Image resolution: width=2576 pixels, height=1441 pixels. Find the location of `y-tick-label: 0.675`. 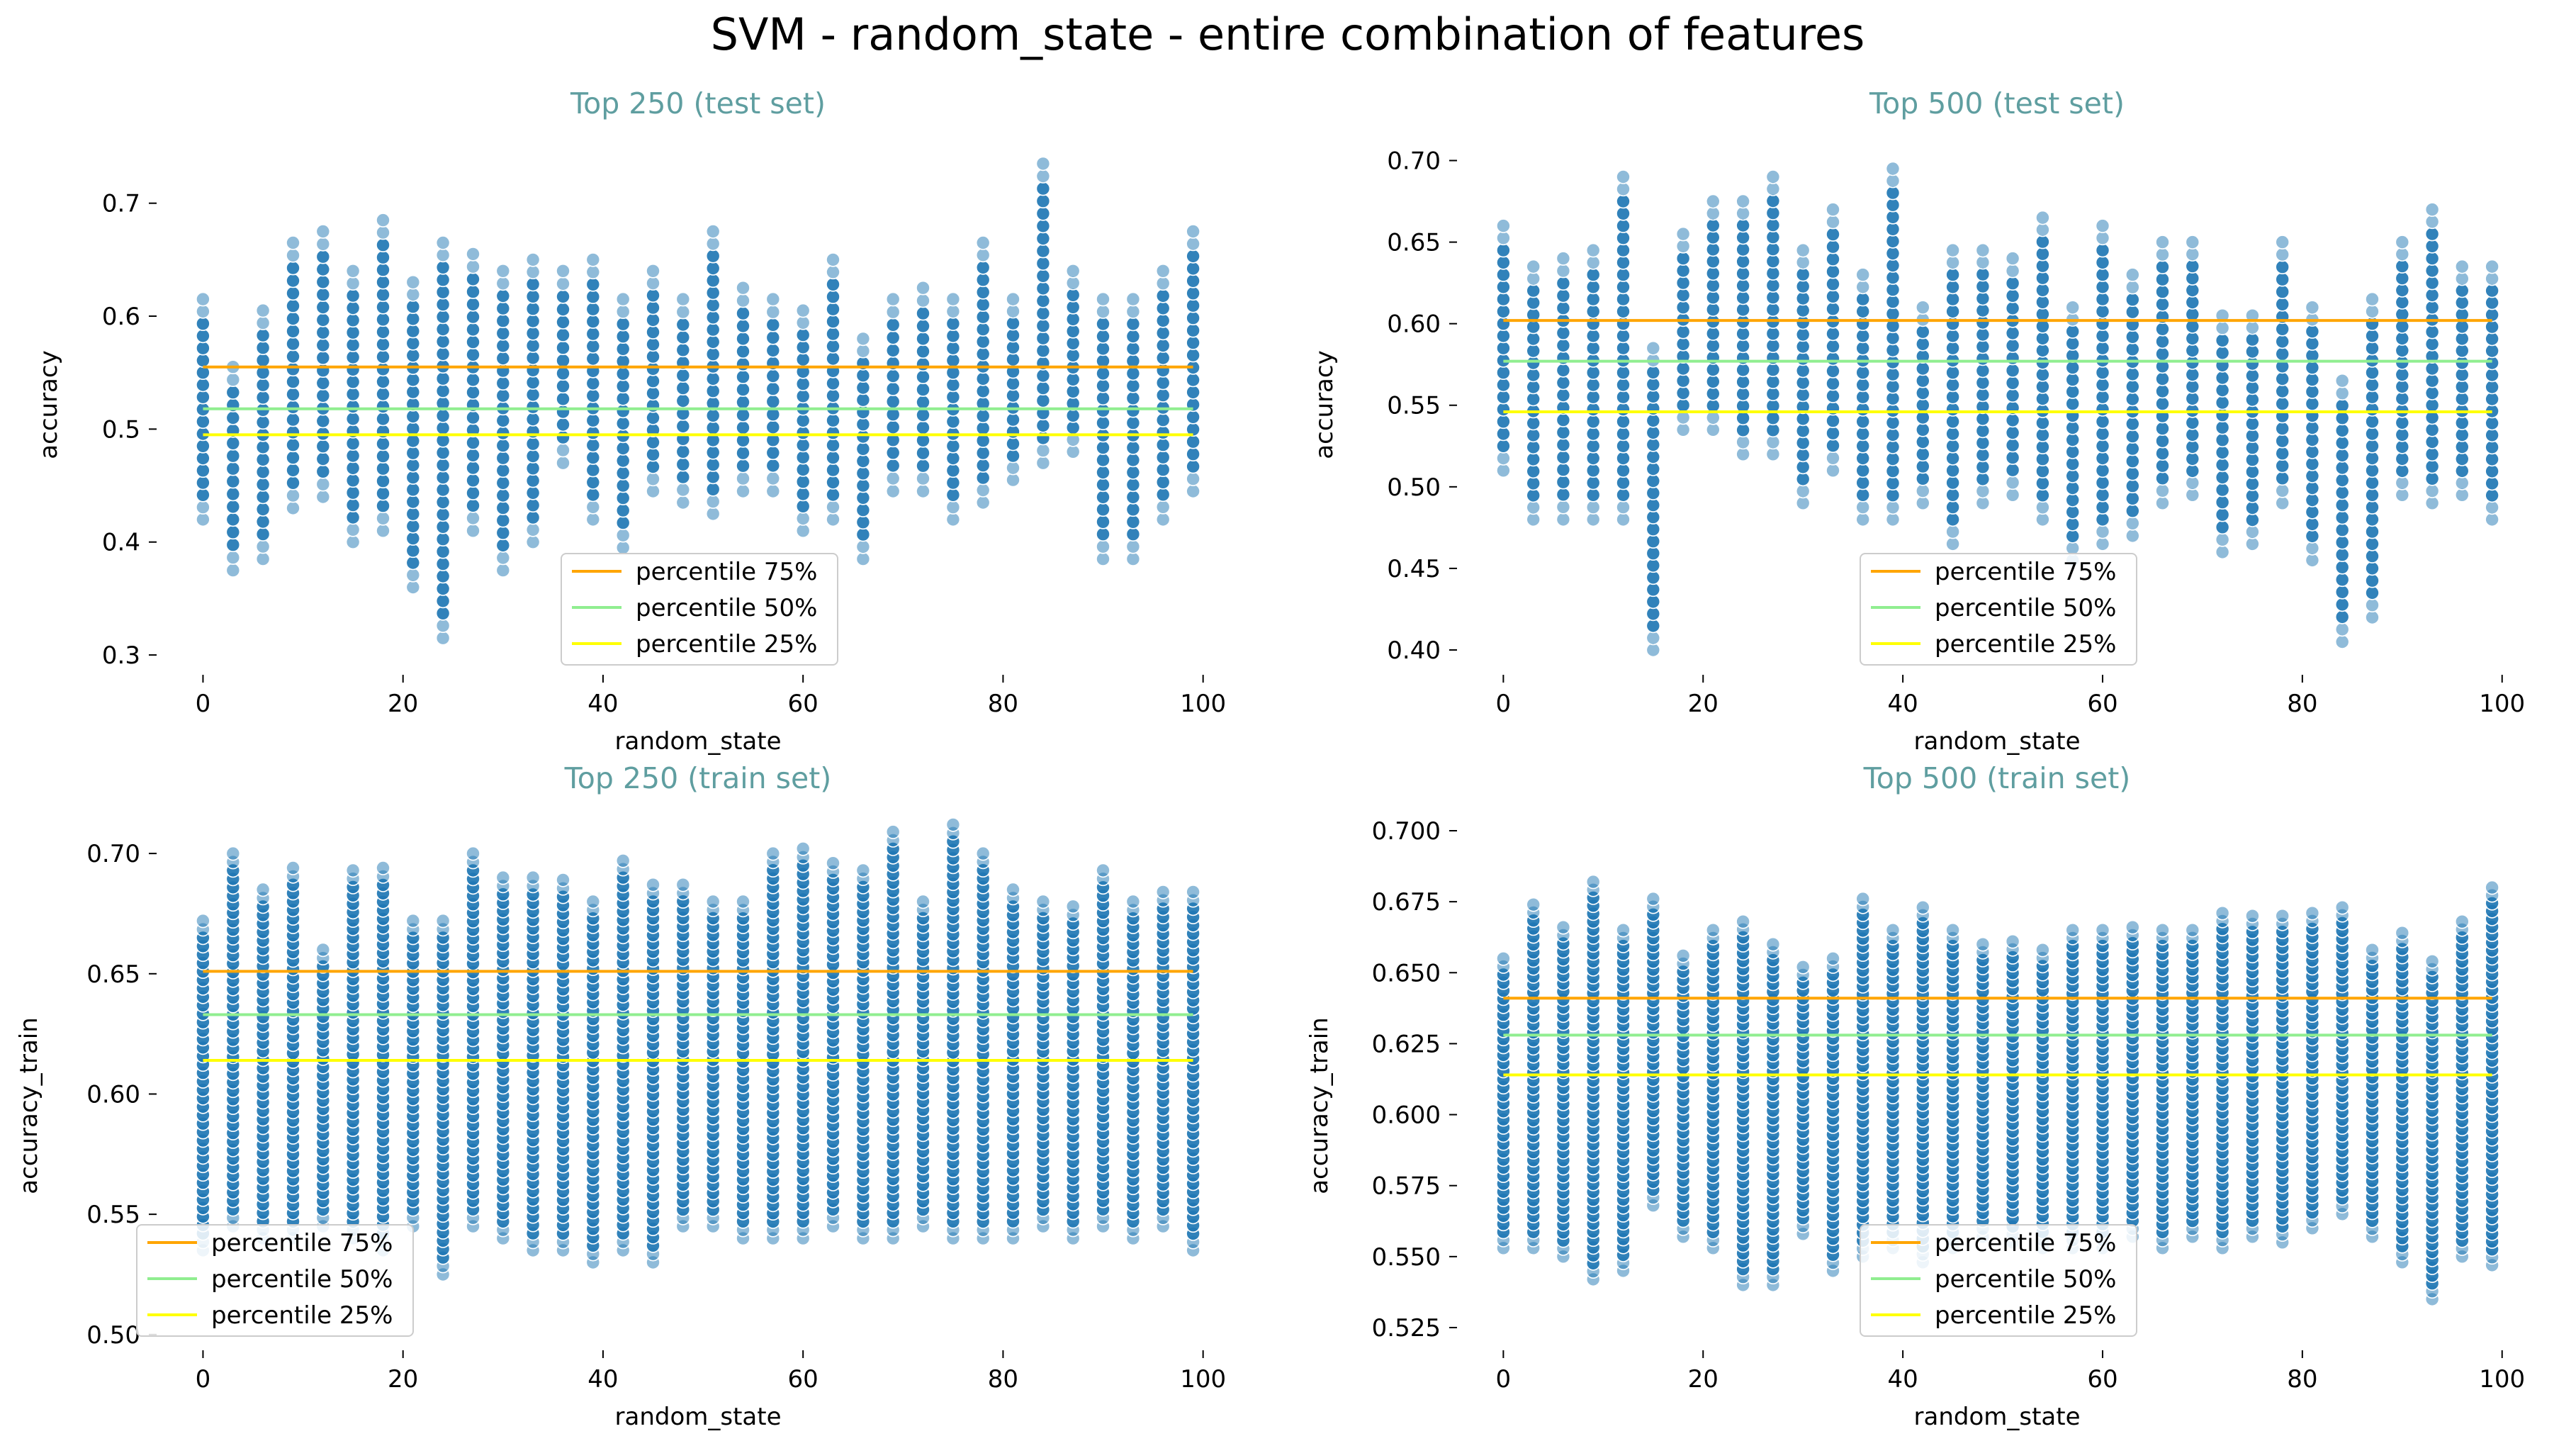

y-tick-label: 0.675 is located at coordinates (1406, 902).